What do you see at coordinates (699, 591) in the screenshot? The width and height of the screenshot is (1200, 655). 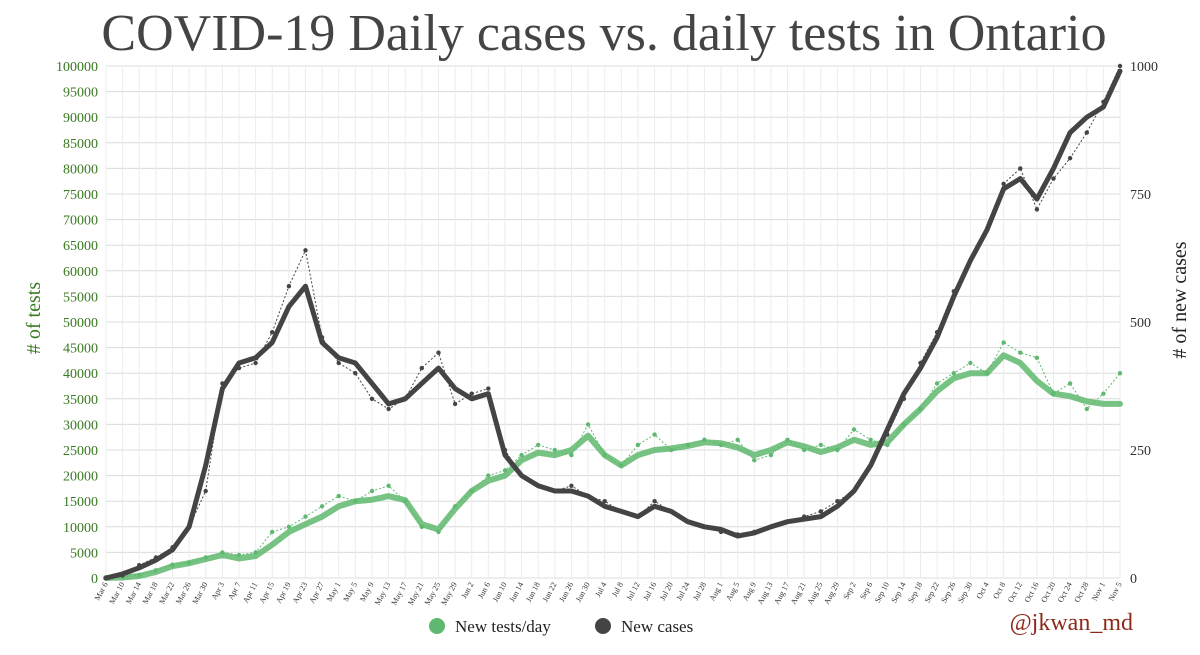 I see `x-tick-label: Jul 28` at bounding box center [699, 591].